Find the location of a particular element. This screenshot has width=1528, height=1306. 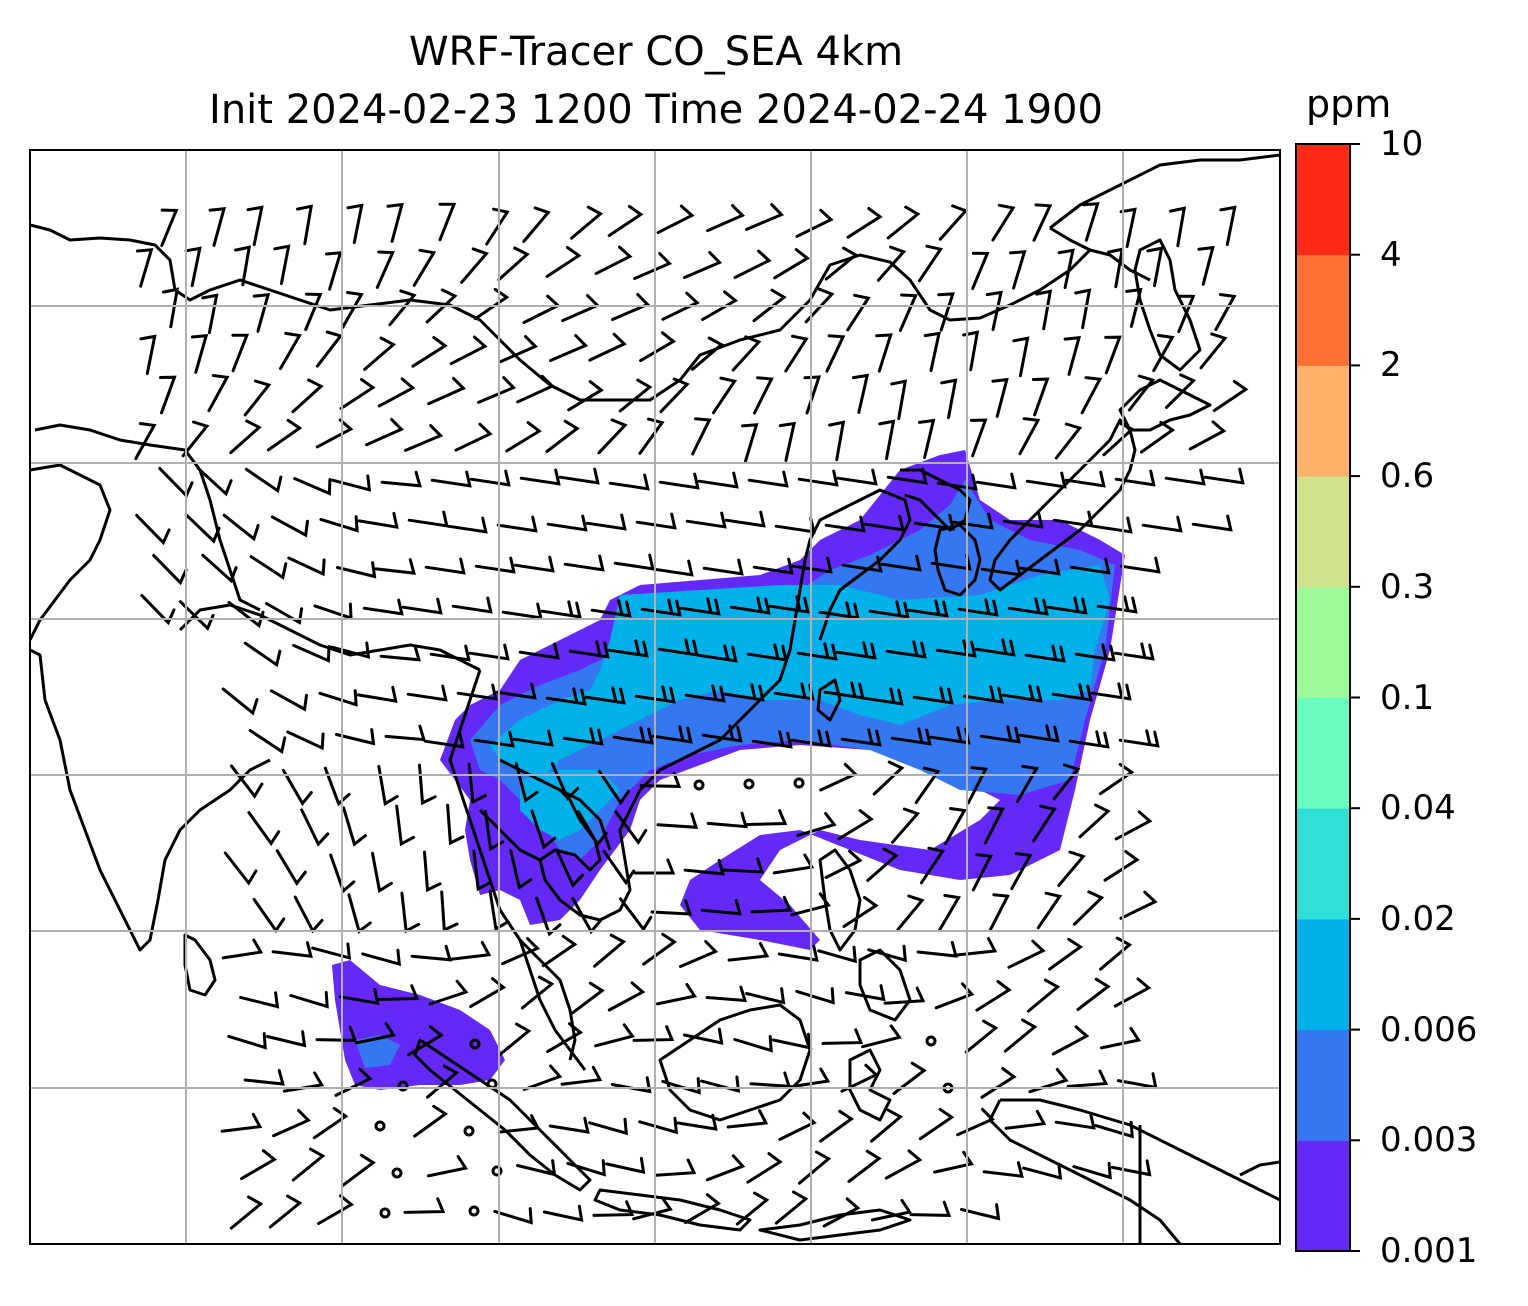

colorbar-tick-label: 0.003 is located at coordinates (1429, 1140).